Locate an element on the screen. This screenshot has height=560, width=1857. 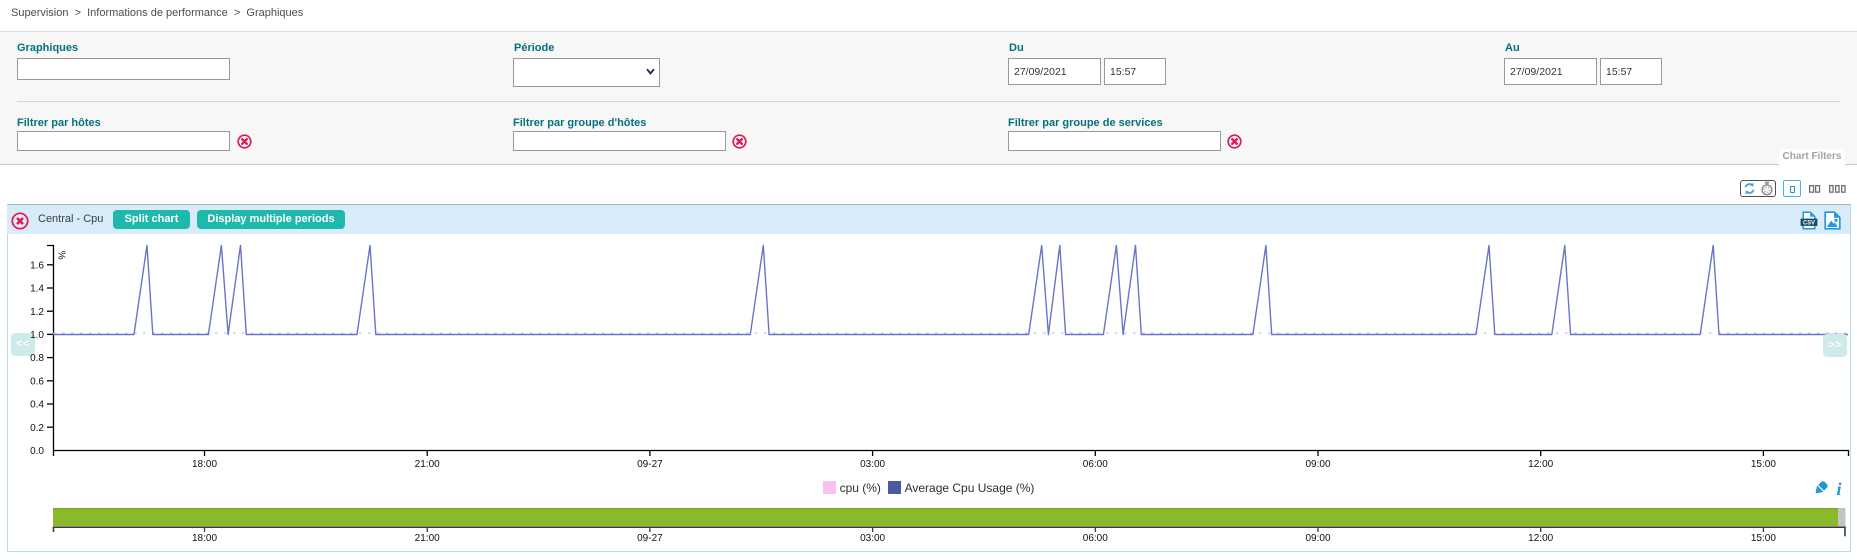
svg-text: CSV is located at coordinates (1809, 223).